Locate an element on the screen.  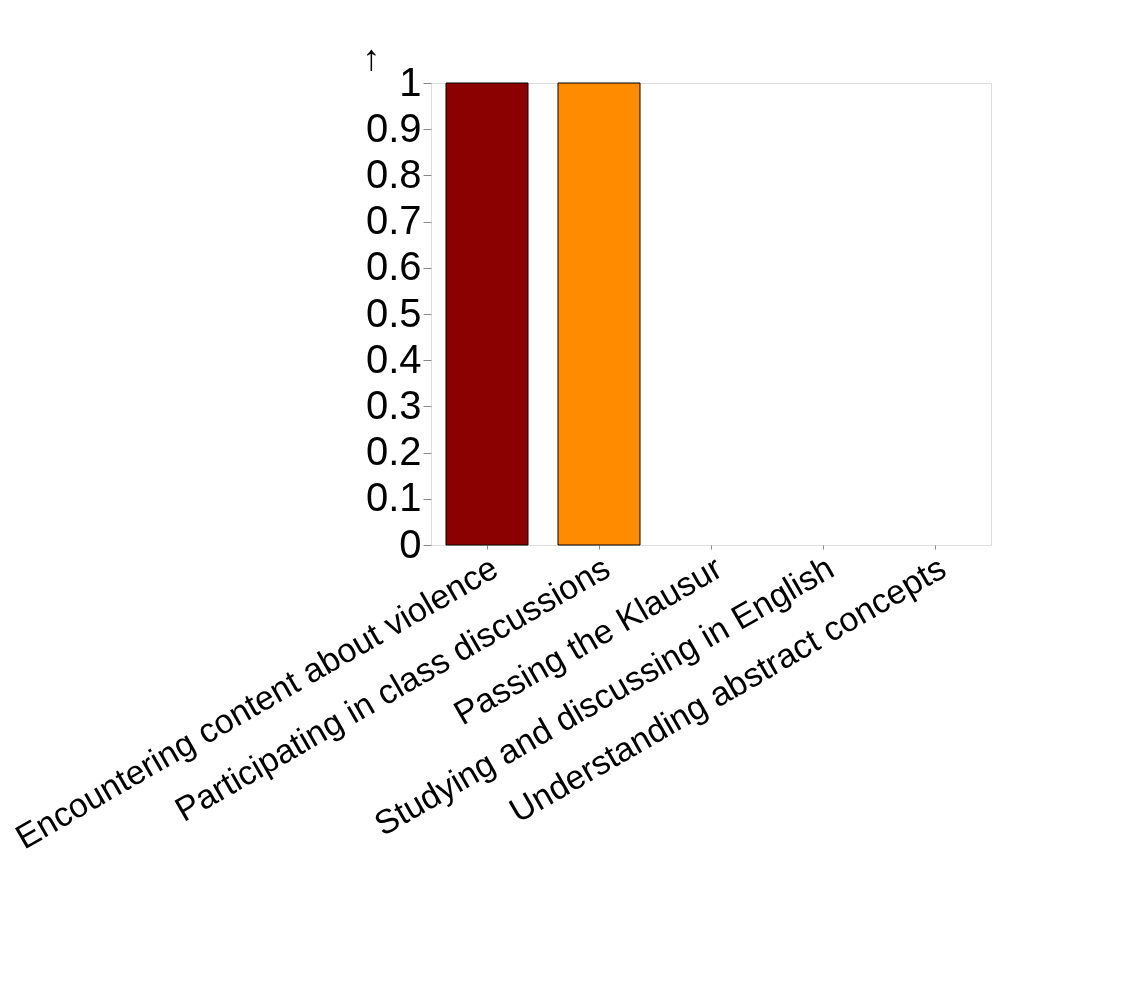
y-tick-label: 0 is located at coordinates (410, 543).